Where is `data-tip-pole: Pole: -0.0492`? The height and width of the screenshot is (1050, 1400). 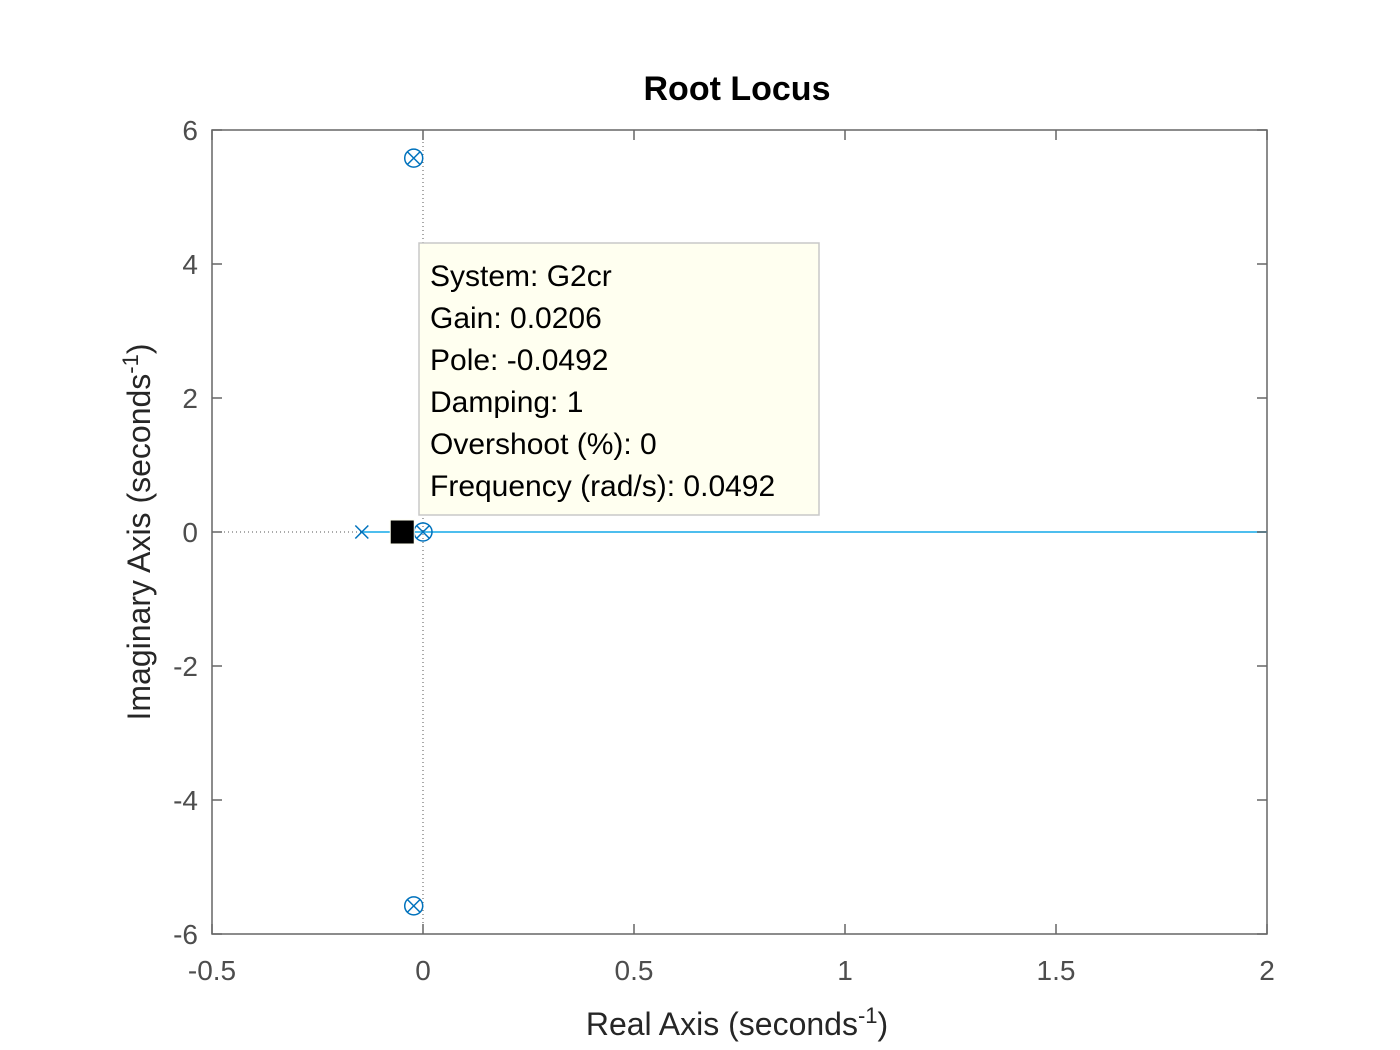 data-tip-pole: Pole: -0.0492 is located at coordinates (519, 360).